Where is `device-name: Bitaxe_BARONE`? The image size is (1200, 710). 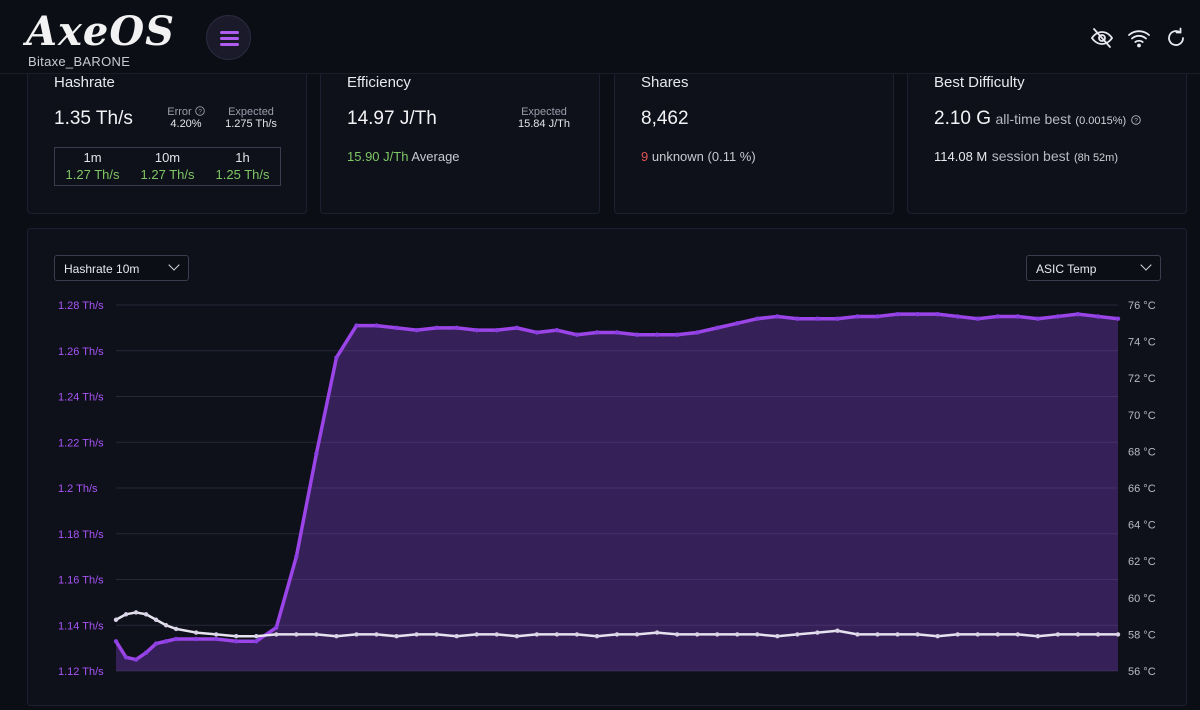
device-name: Bitaxe_BARONE is located at coordinates (79, 61).